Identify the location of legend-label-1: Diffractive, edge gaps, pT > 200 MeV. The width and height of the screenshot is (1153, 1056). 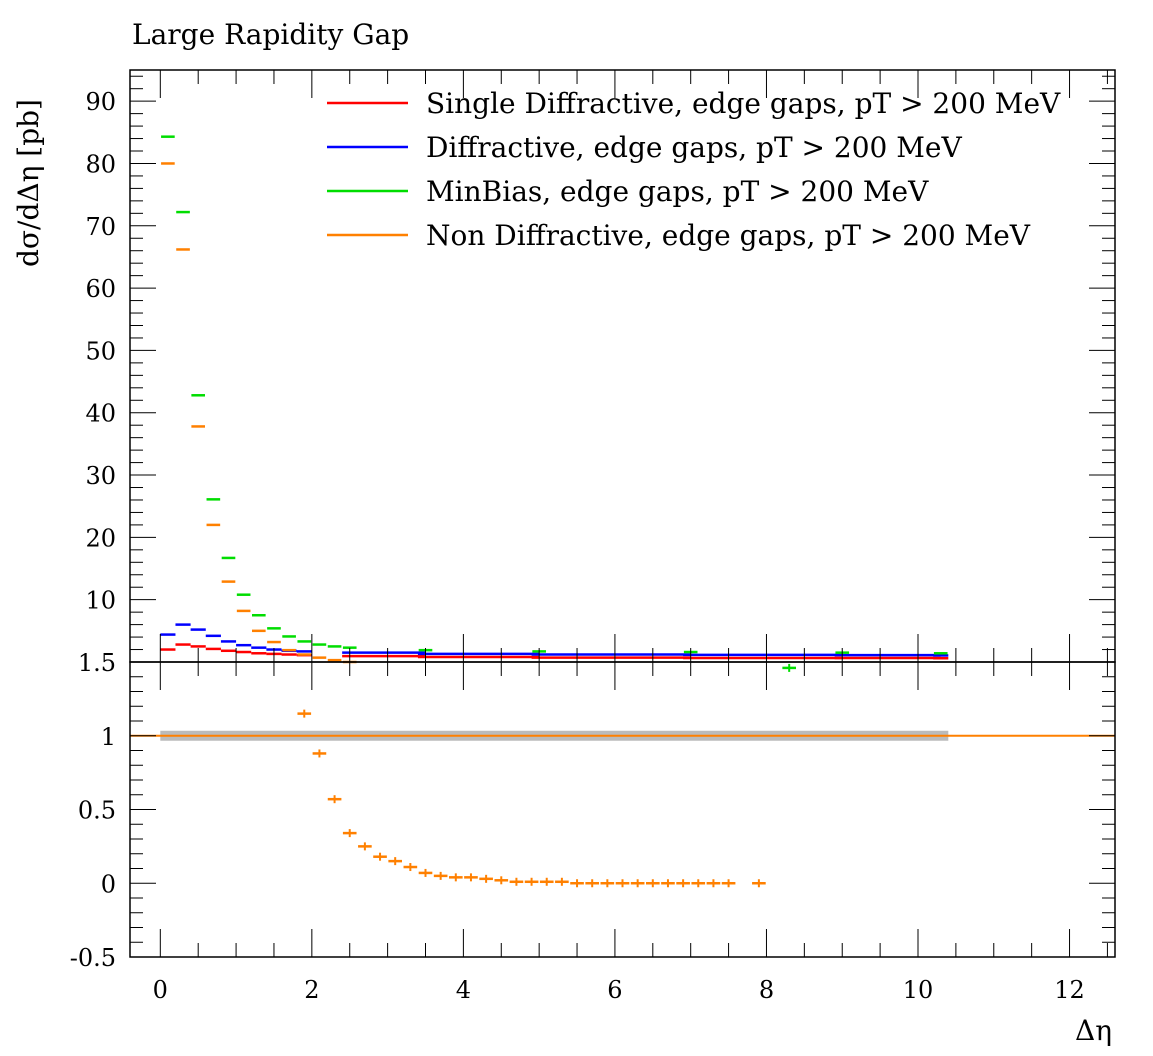
(694, 147).